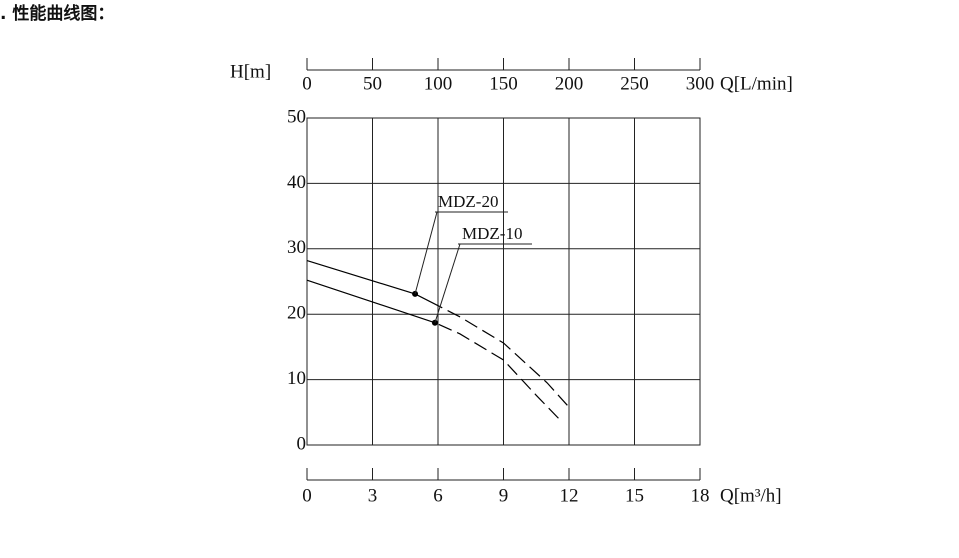 The width and height of the screenshot is (959, 558). I want to click on x-tick-label: 15, so click(634, 495).